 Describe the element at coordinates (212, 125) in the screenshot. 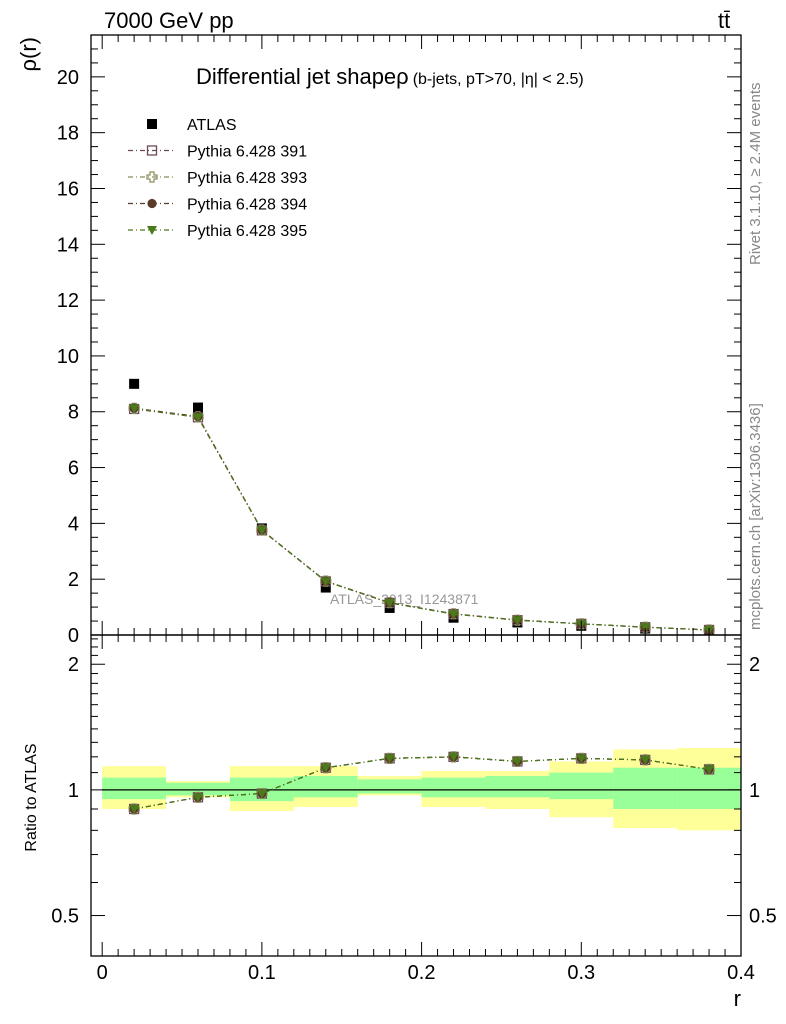

I see `legend-label: ATLAS` at that location.